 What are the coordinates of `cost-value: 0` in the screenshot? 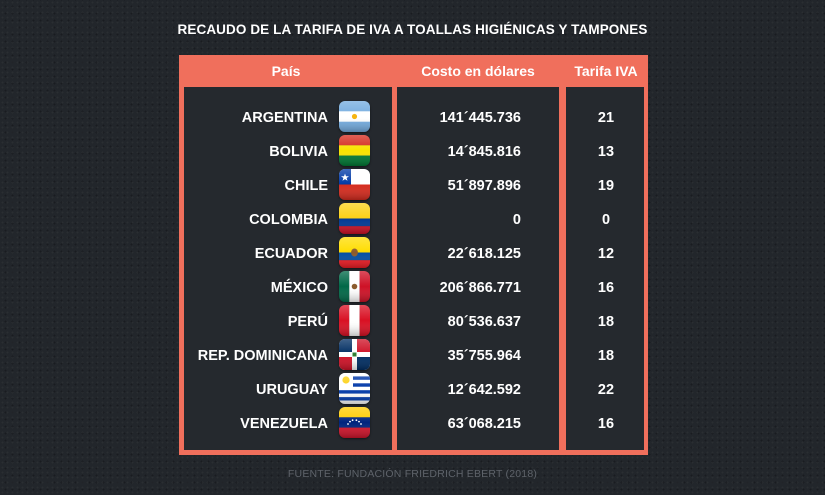 It's located at (516, 220).